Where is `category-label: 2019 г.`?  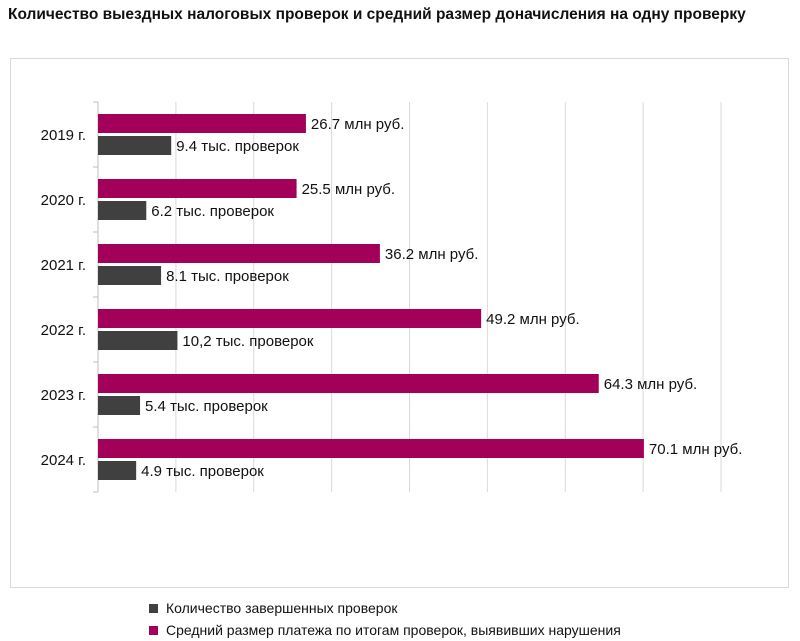
category-label: 2019 г. is located at coordinates (63, 135).